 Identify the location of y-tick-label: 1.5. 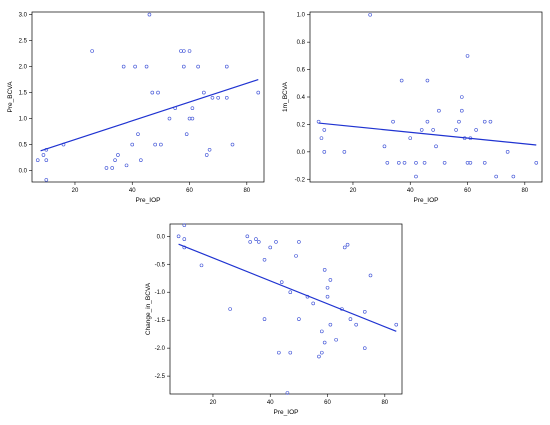
(23, 94).